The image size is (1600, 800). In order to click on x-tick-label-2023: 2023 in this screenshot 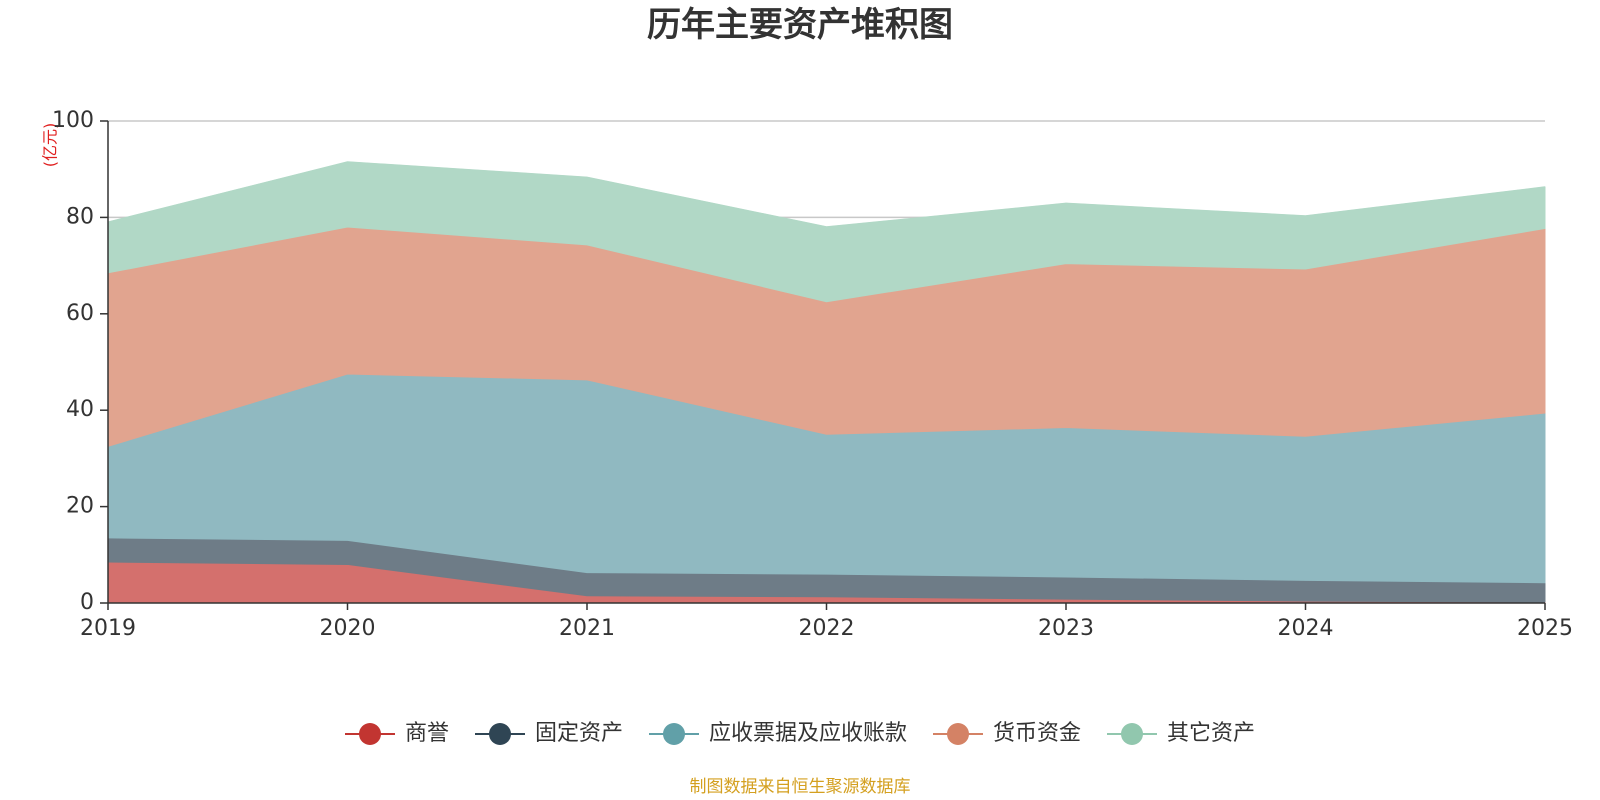, I will do `click(1066, 628)`.